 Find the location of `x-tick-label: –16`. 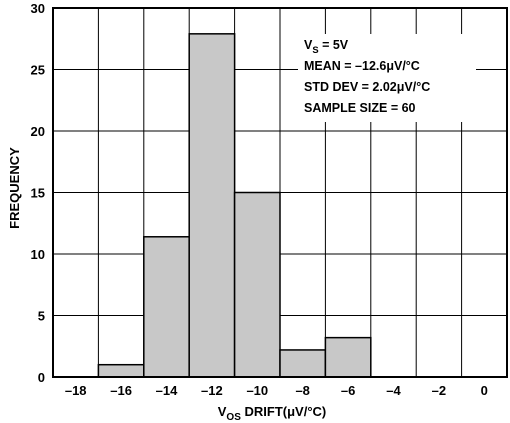

x-tick-label: –16 is located at coordinates (121, 390).